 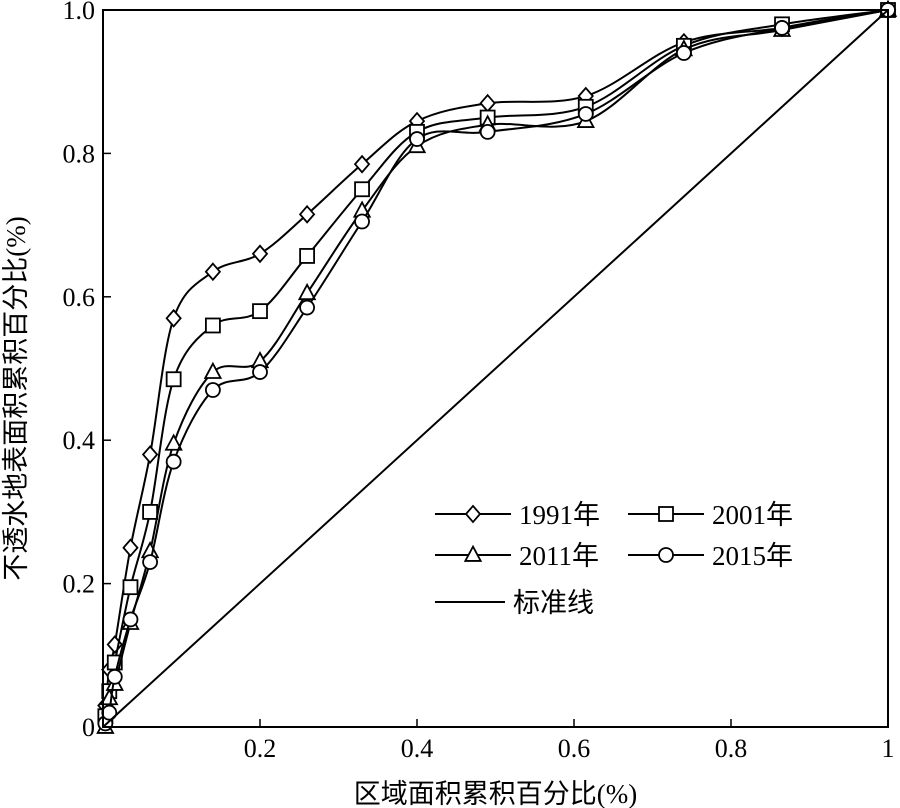 What do you see at coordinates (79, 153) in the screenshot?
I see `y-tick-label: 0.8` at bounding box center [79, 153].